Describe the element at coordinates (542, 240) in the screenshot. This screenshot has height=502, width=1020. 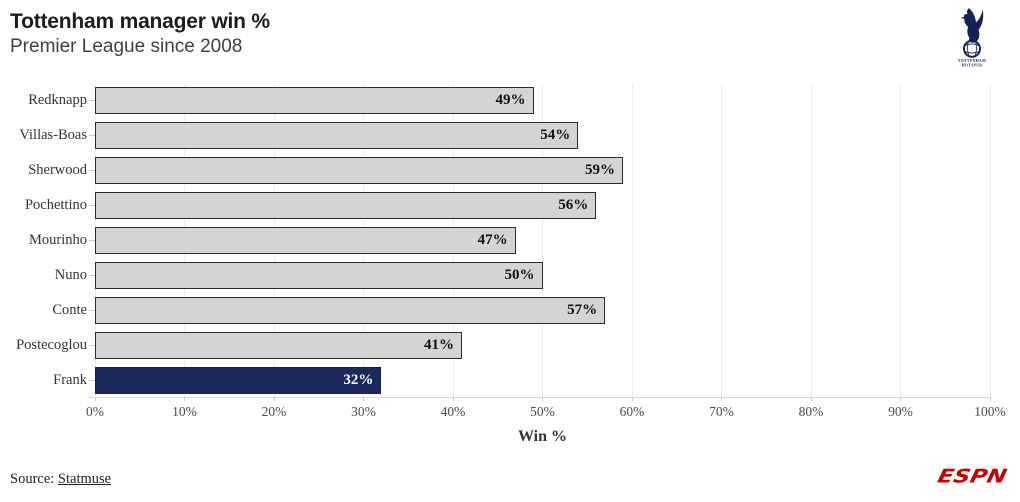
I see `gridline-50%` at that location.